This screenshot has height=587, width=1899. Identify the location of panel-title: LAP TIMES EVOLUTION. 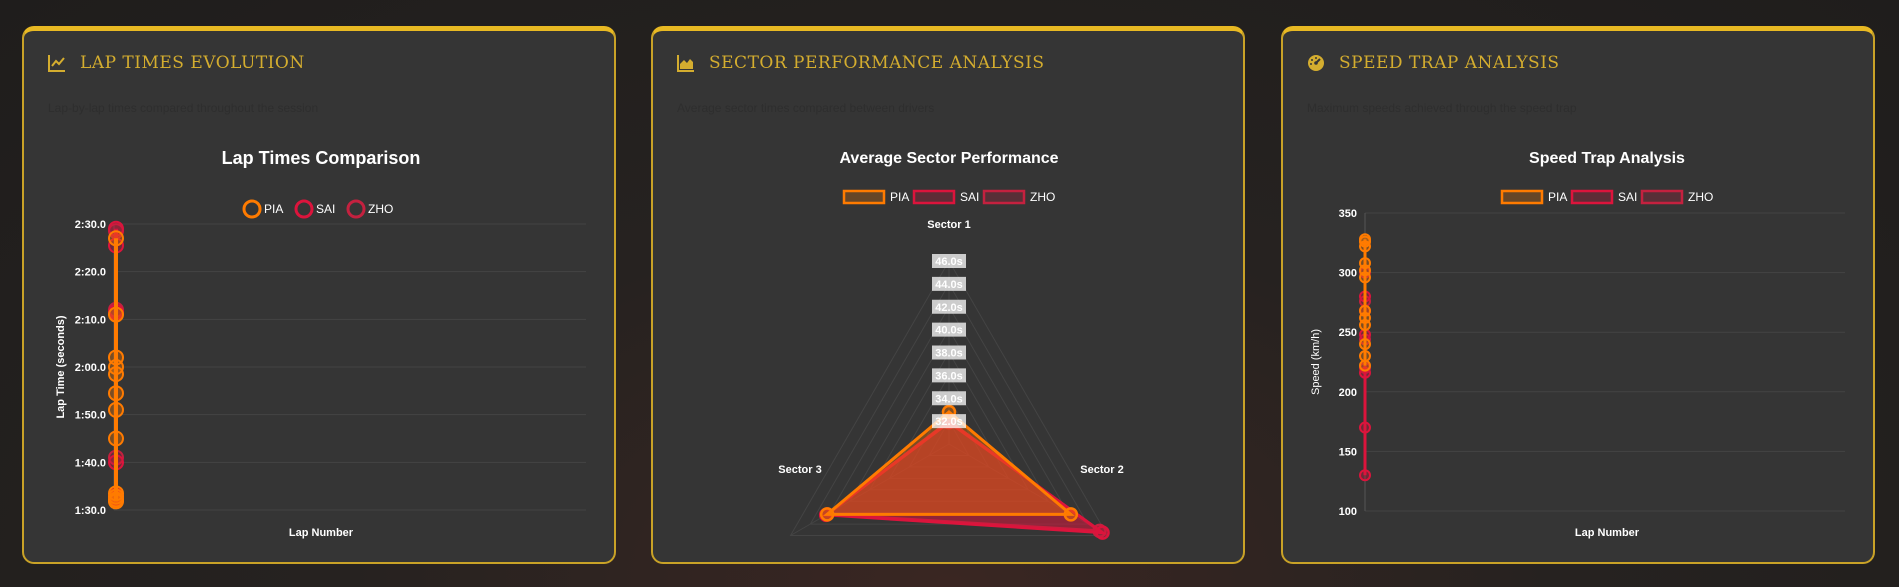
(192, 63).